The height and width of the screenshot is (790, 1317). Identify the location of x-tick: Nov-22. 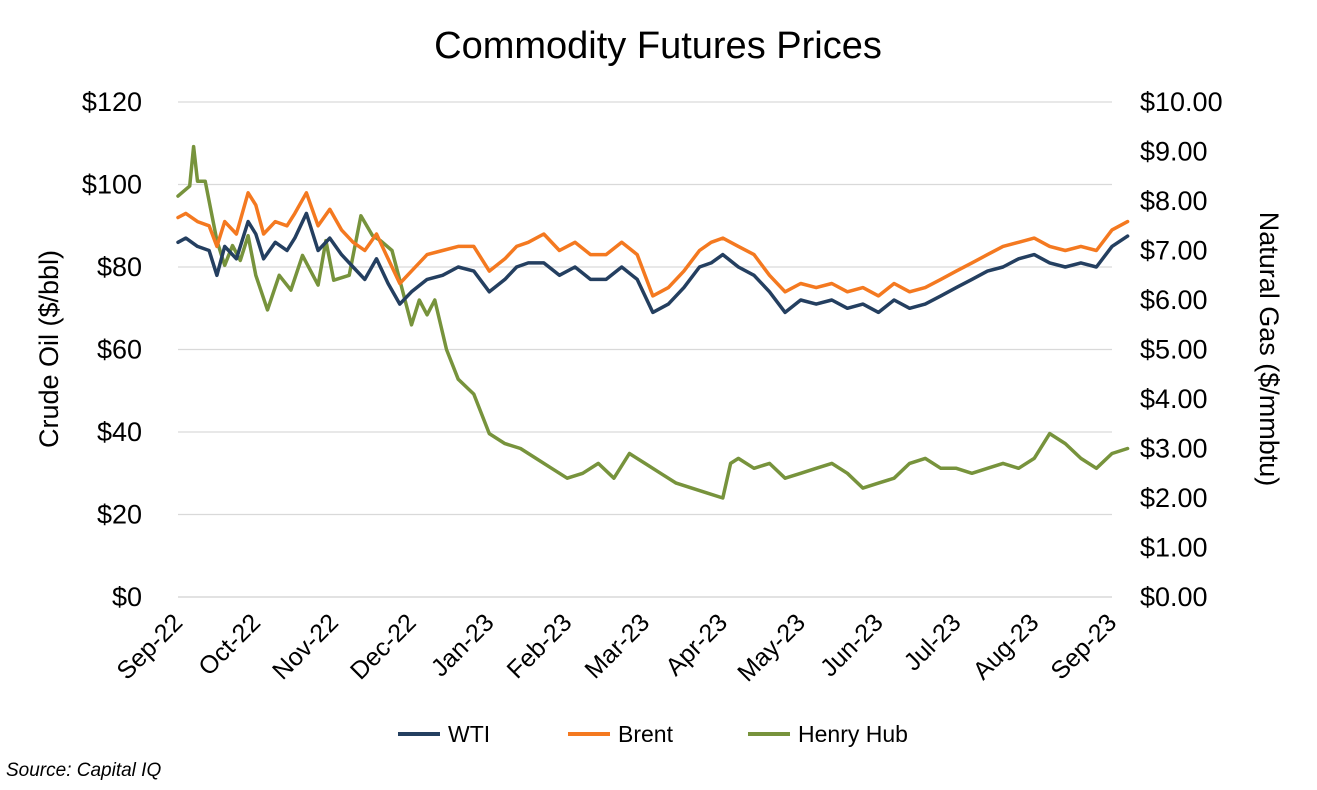
(305, 646).